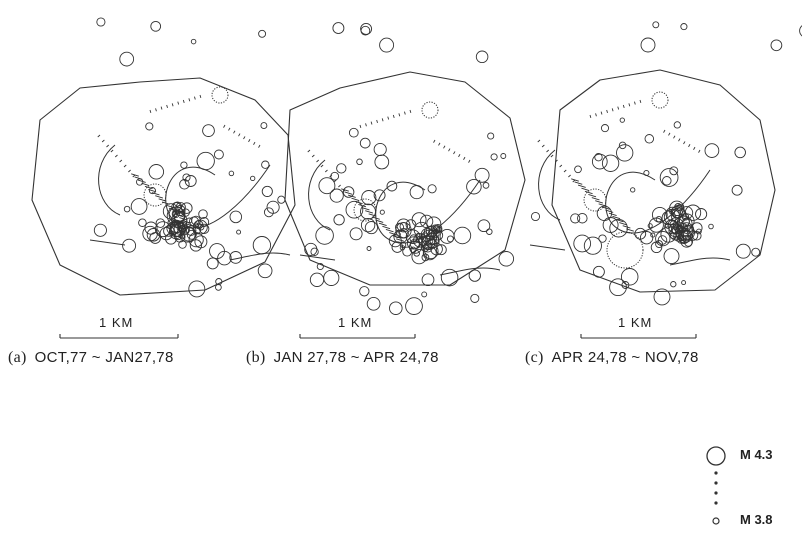  What do you see at coordinates (716, 493) in the screenshot?
I see `legend-dot` at bounding box center [716, 493].